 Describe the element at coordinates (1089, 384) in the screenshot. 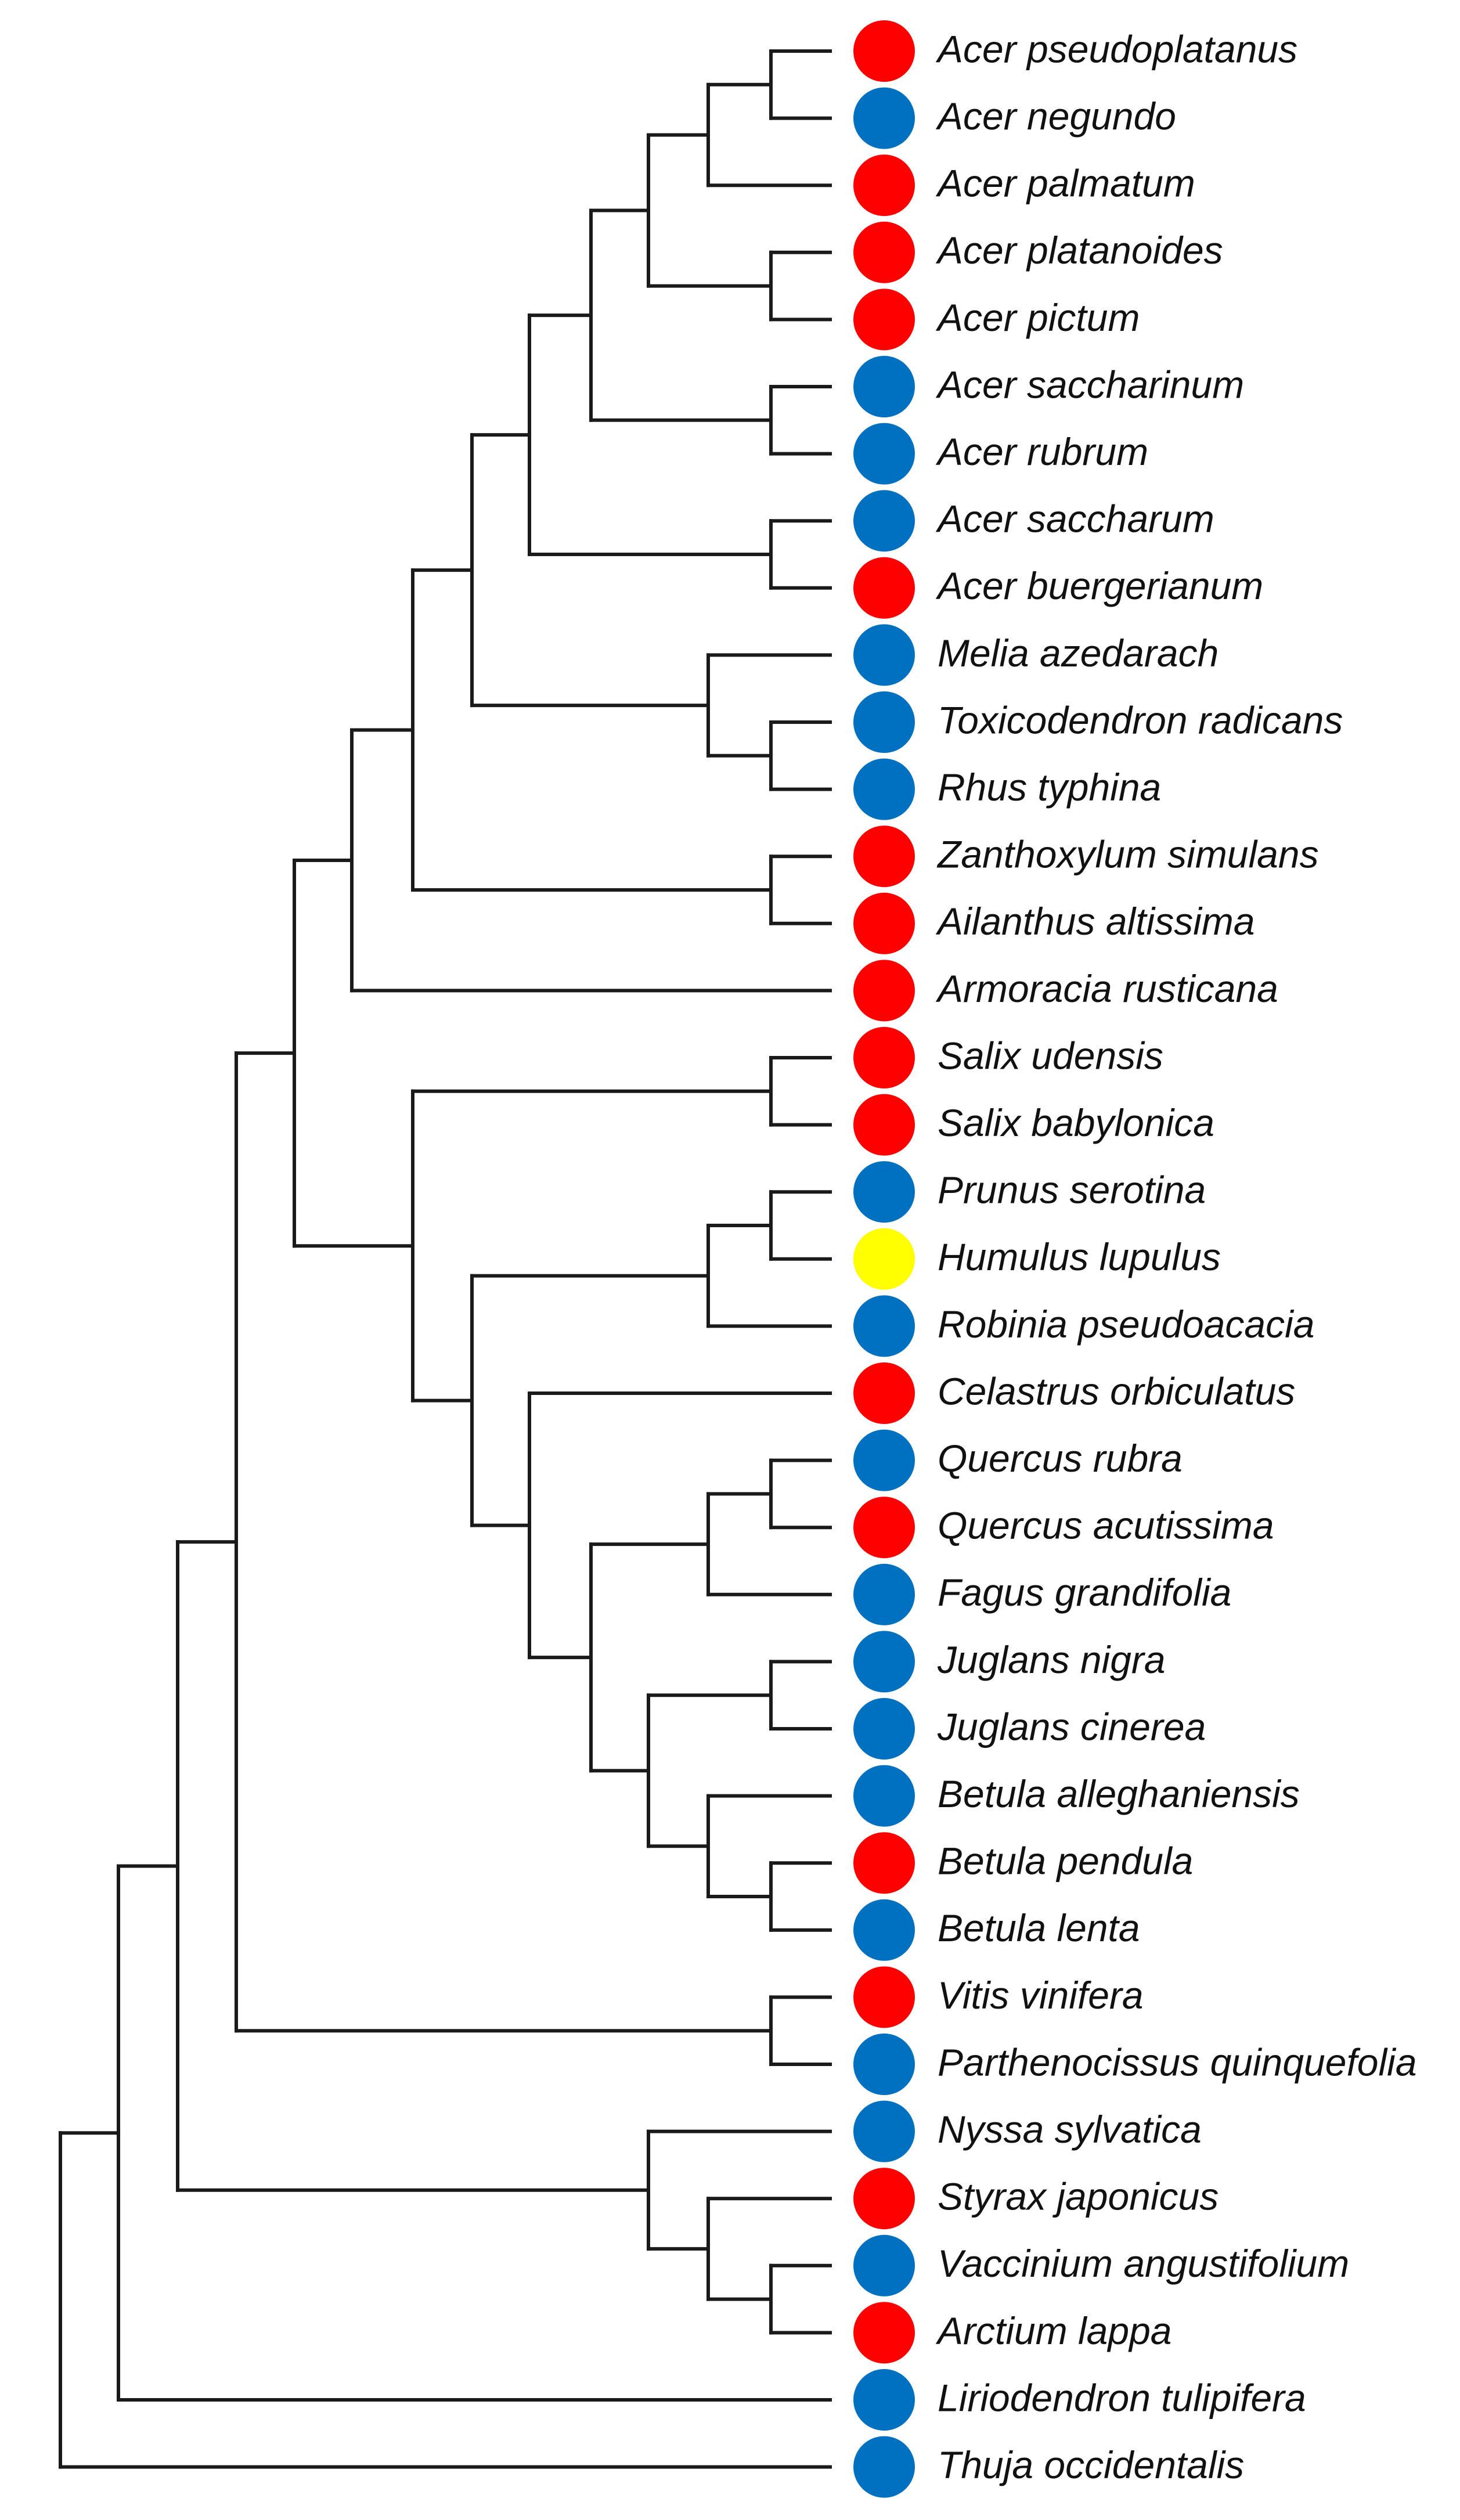

I see `taxon-label: Acer saccharinum` at that location.